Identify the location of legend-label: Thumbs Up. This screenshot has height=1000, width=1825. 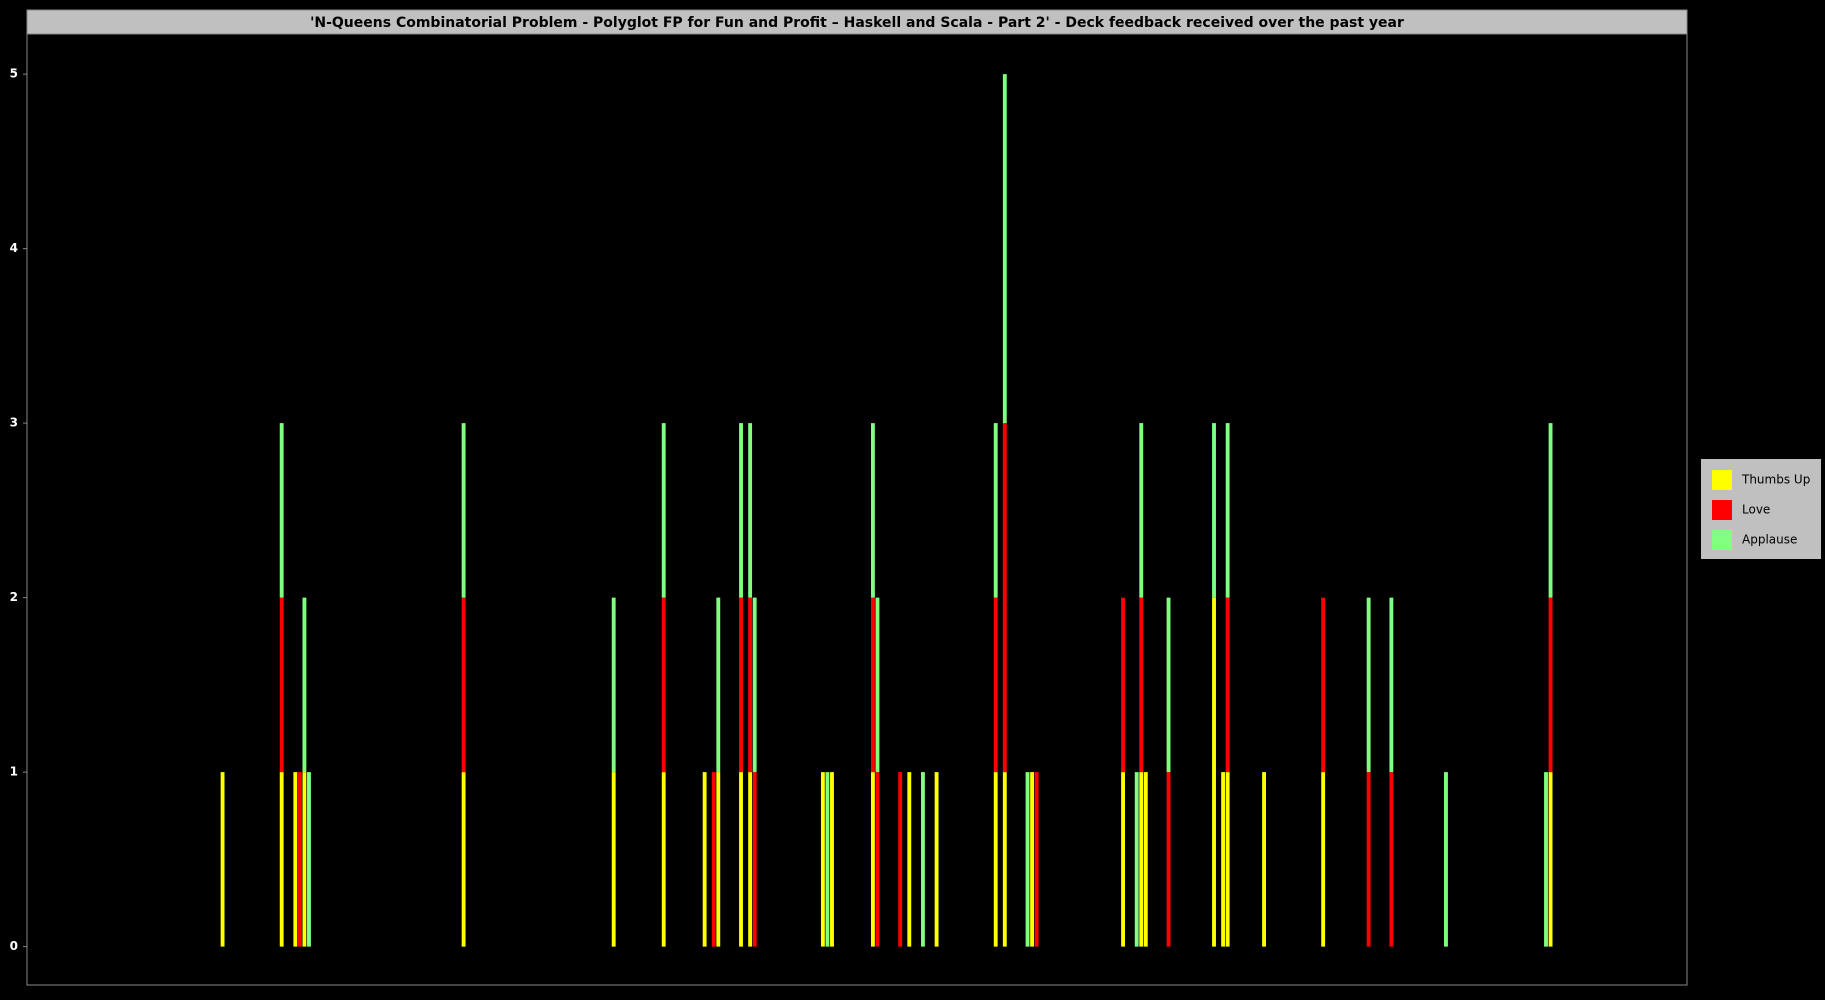
(1775, 480).